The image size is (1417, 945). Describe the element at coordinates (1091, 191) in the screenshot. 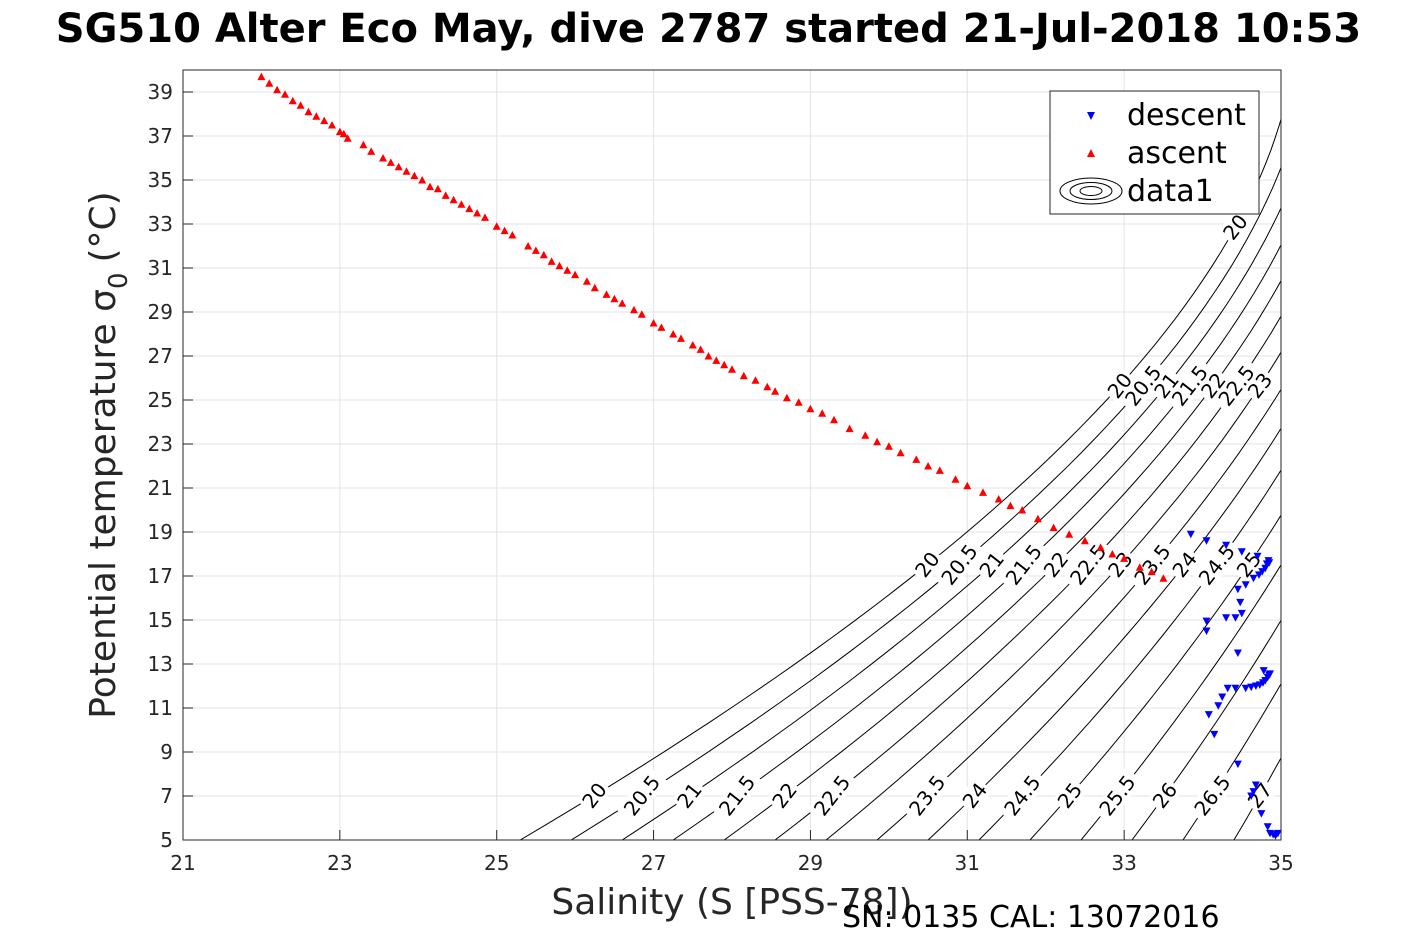

I see `legend-contour-icon` at that location.